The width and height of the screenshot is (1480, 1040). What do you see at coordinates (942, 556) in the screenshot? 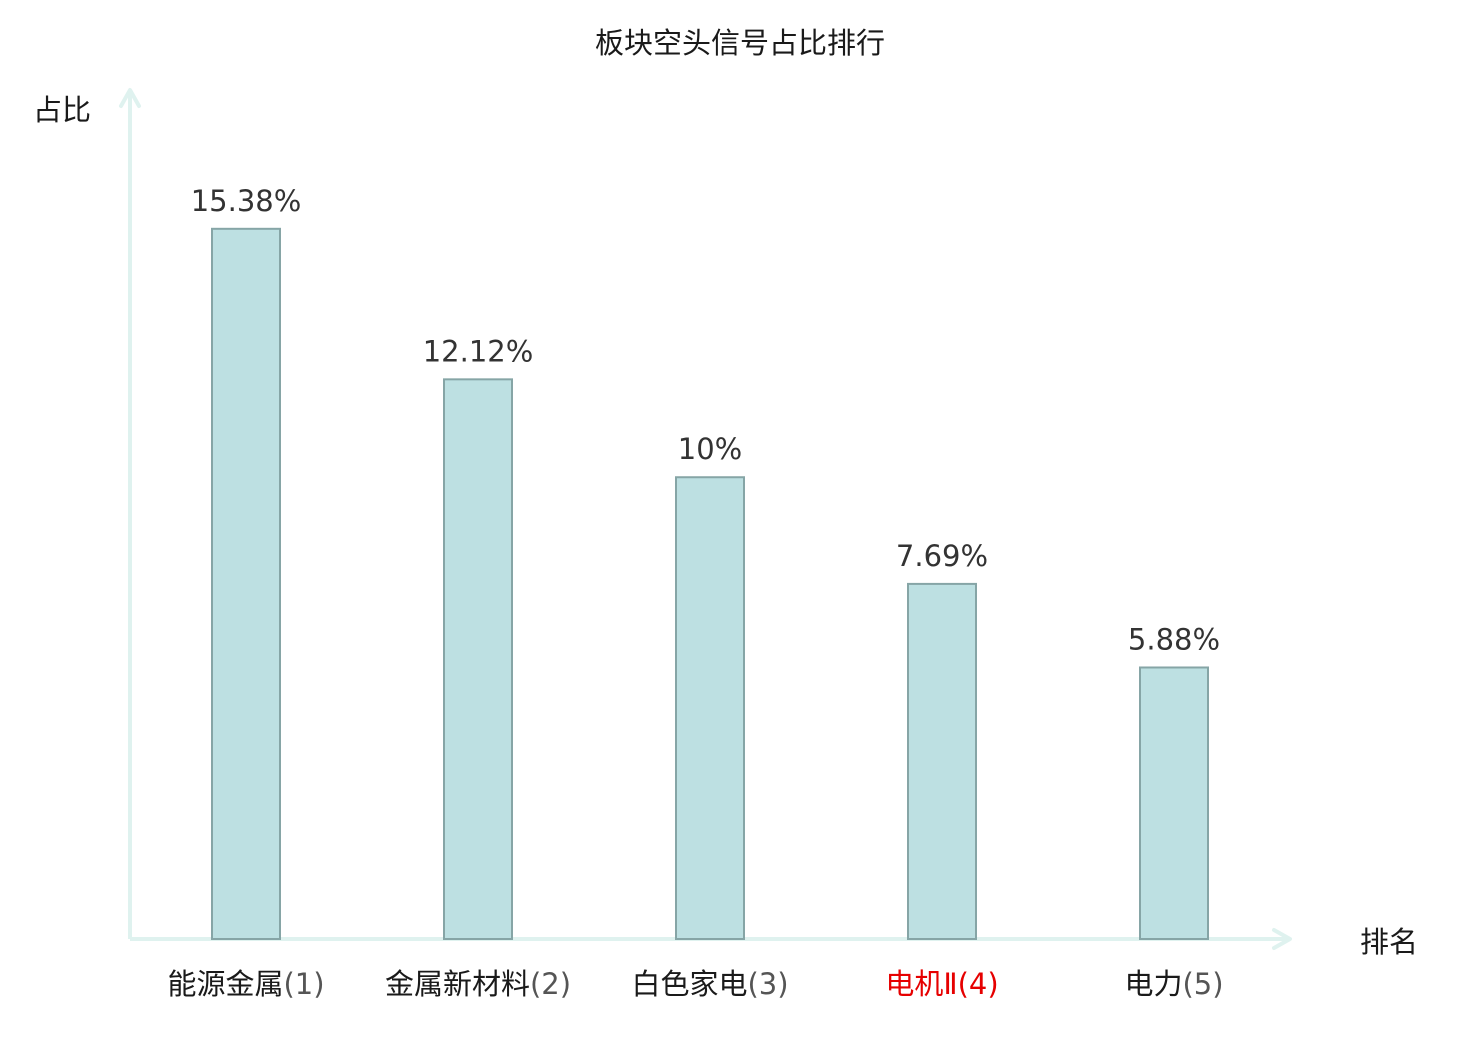
I see `value-label-4: 7.69%` at bounding box center [942, 556].